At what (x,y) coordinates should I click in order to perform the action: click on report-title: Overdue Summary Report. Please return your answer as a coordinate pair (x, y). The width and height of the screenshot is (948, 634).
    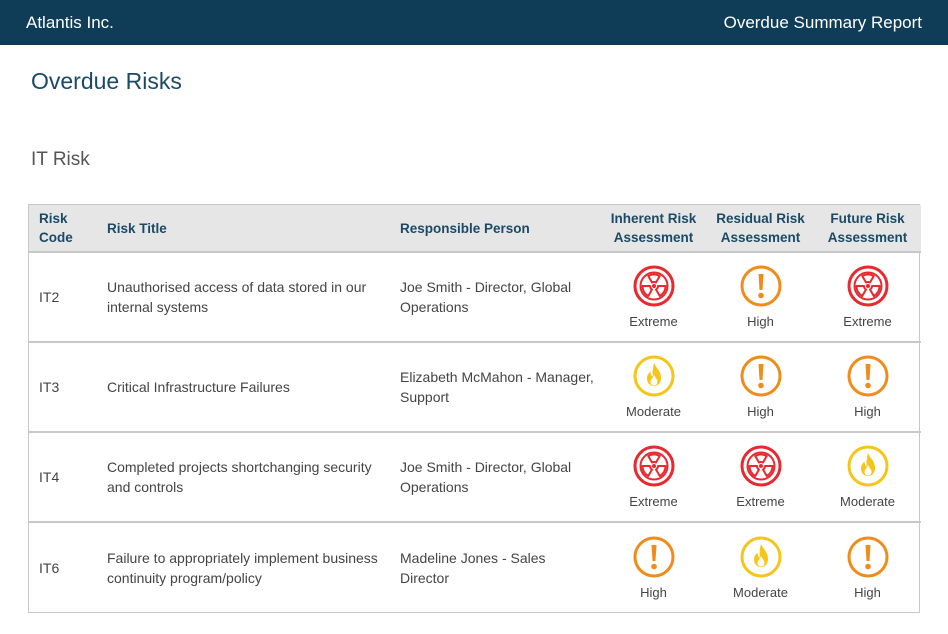
    Looking at the image, I should click on (822, 22).